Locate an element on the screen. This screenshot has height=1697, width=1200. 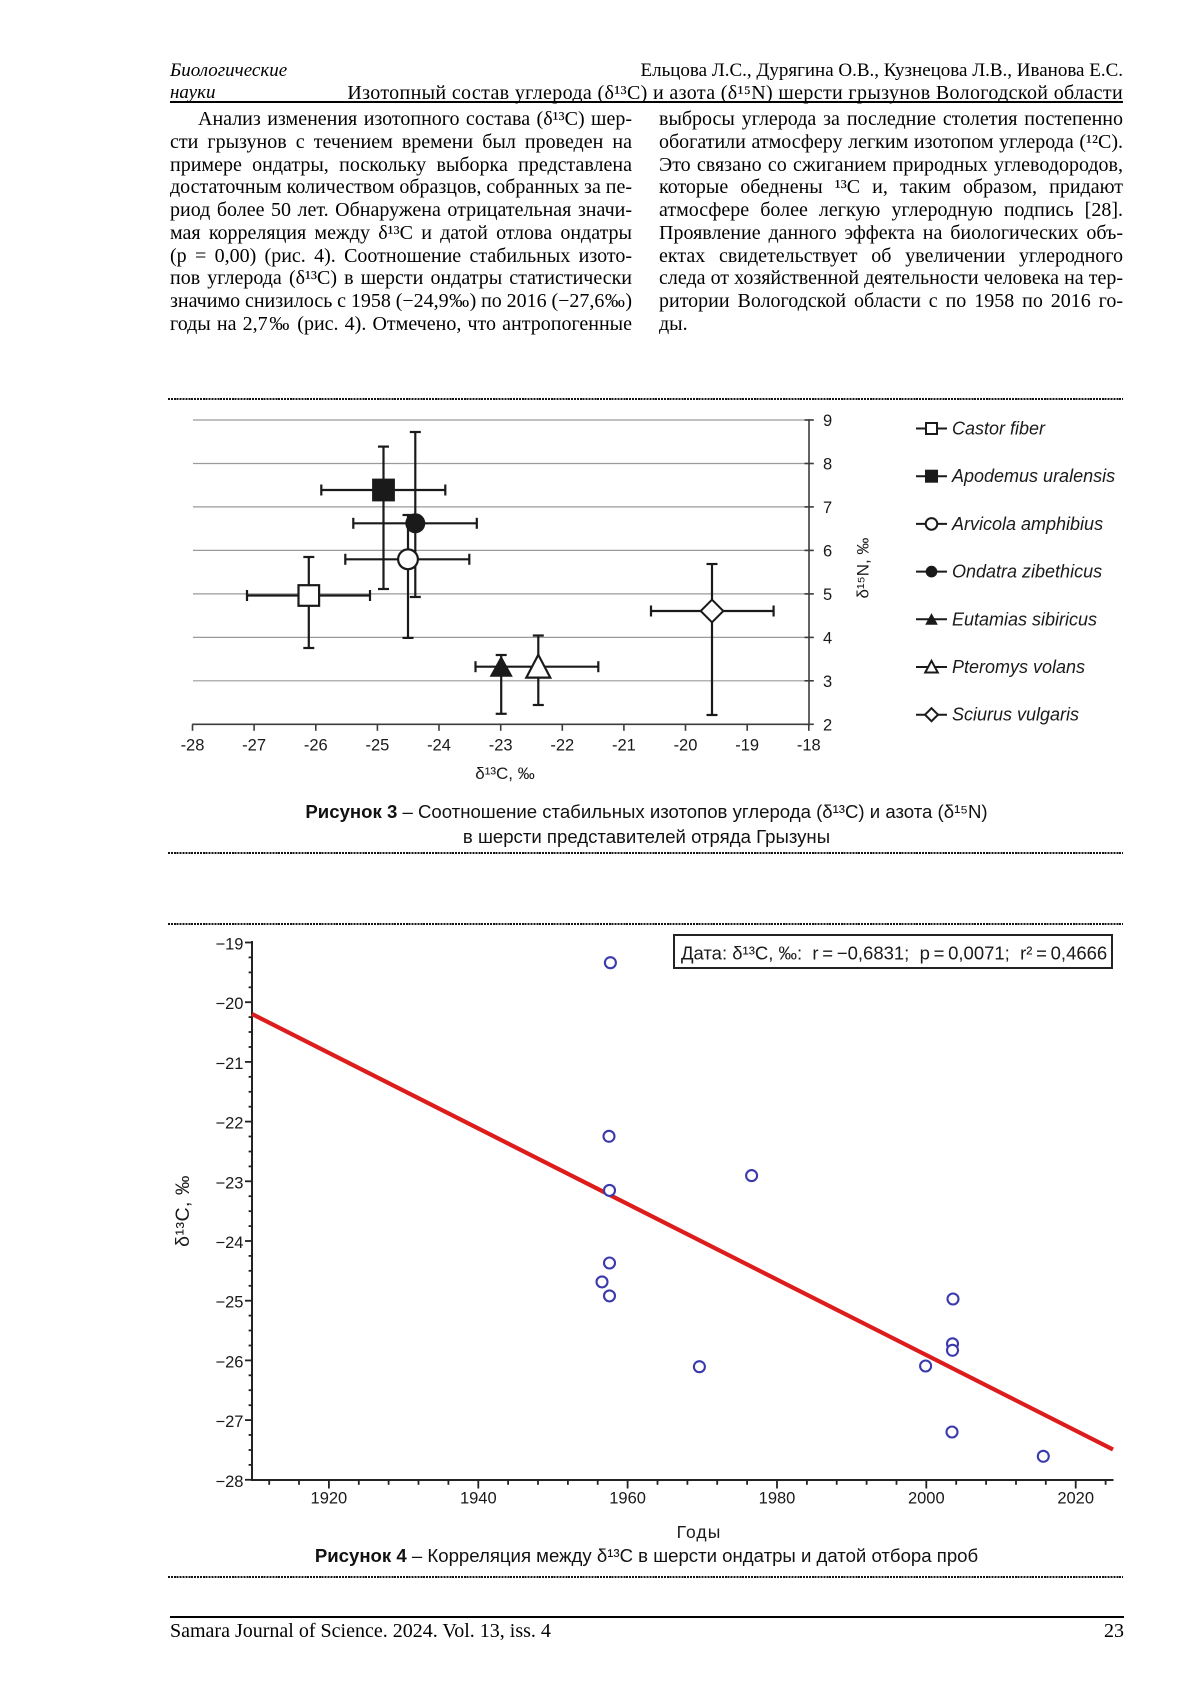
svg-text: -20 is located at coordinates (686, 746).